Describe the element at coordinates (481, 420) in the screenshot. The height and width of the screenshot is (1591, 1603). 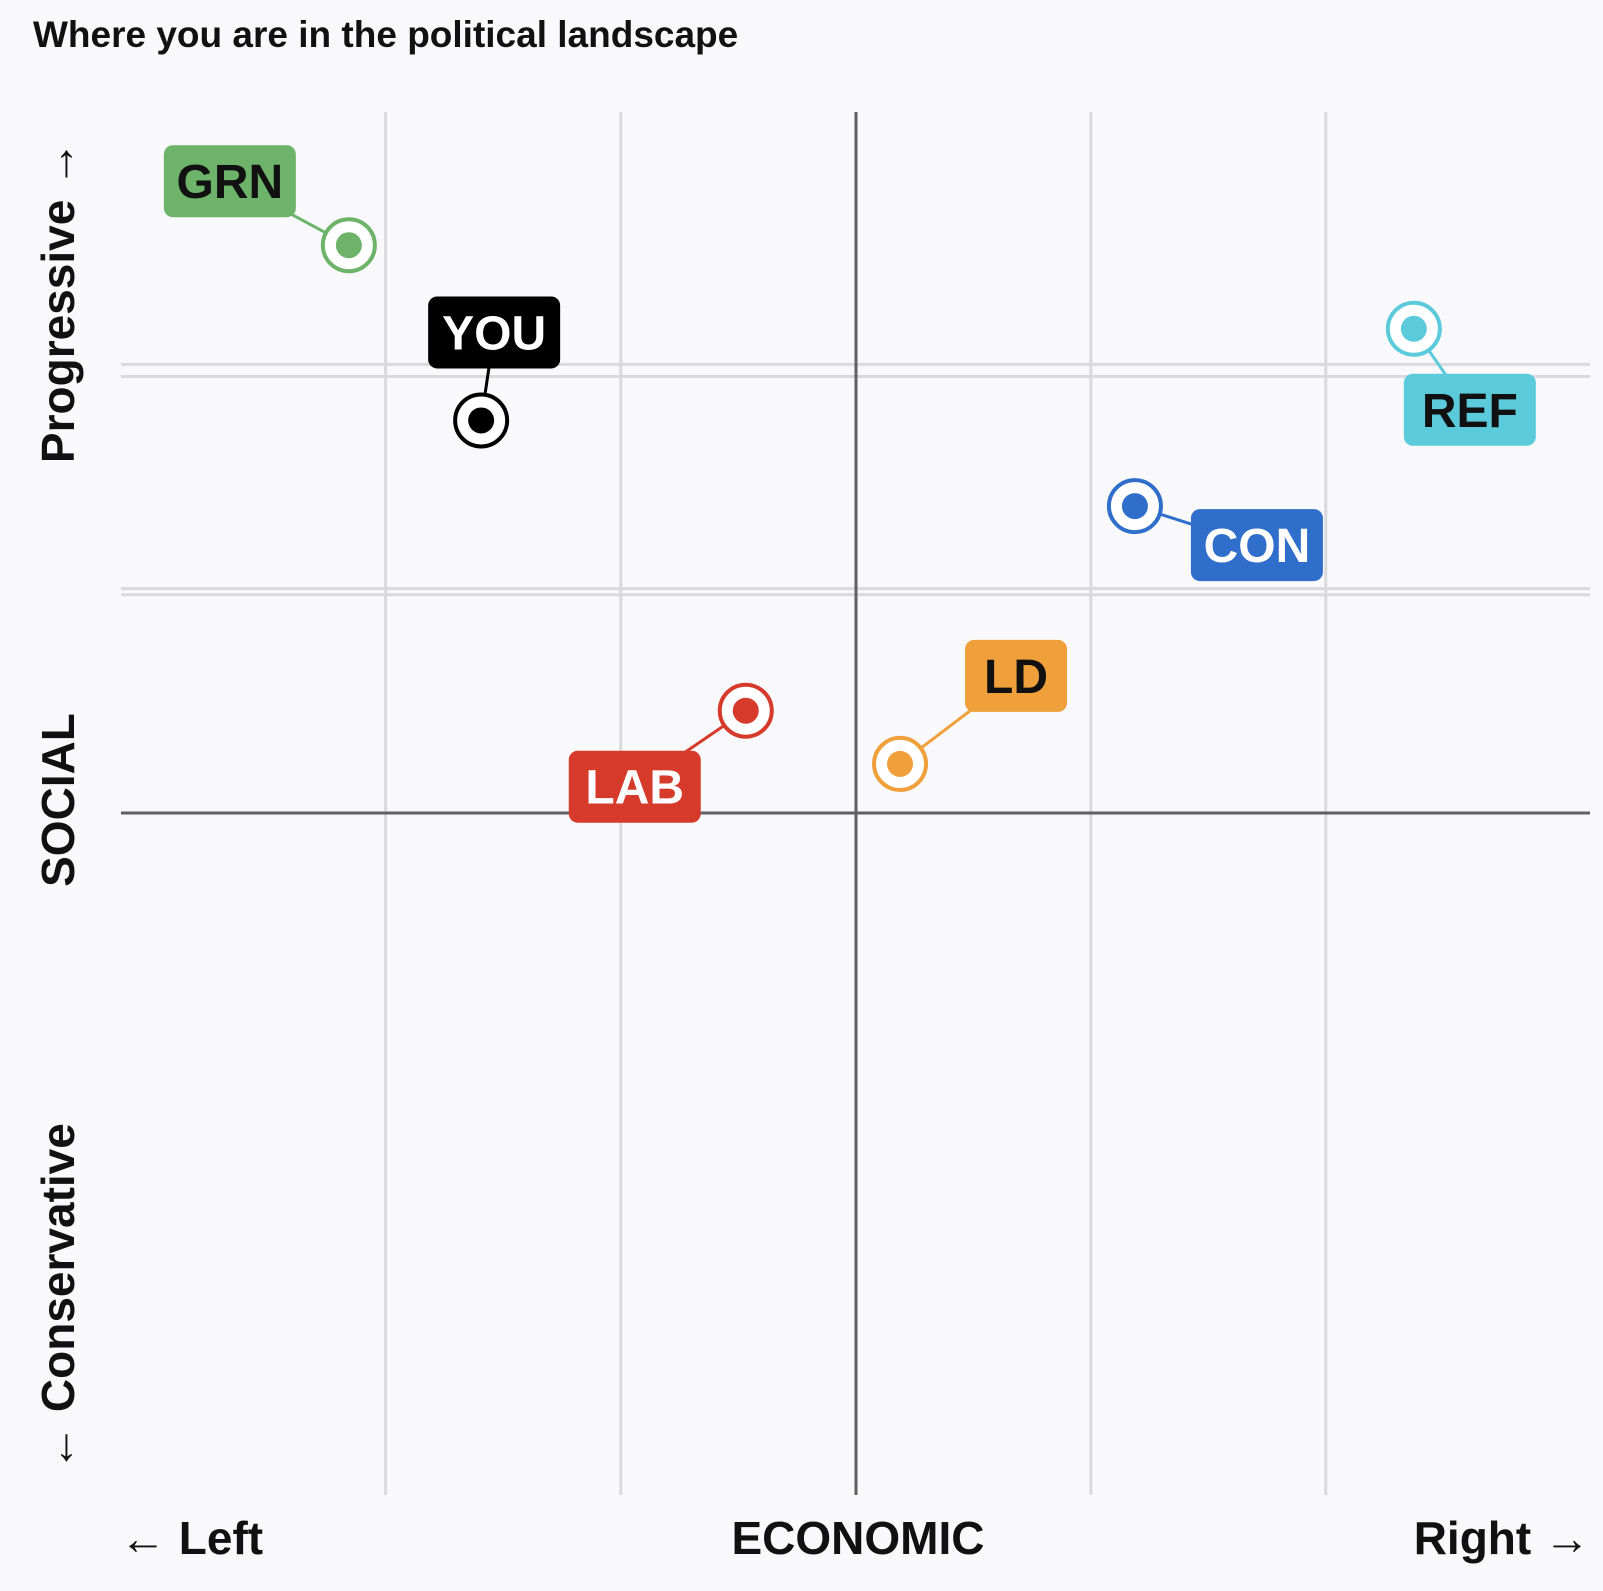
I see `marker-dot-you` at that location.